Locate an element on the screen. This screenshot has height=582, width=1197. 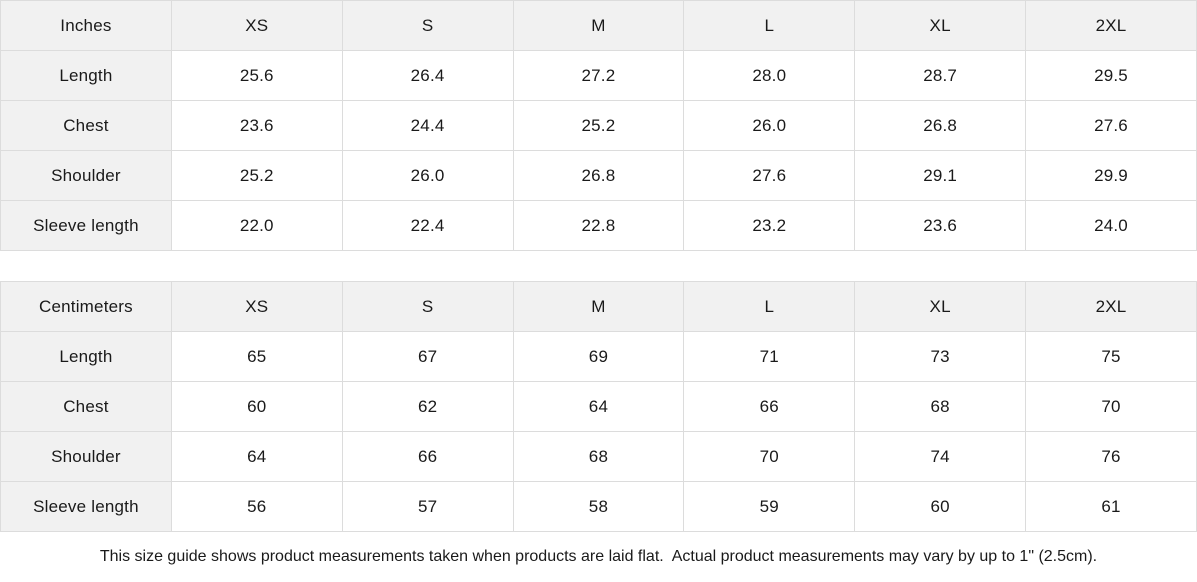
table-row: Length 65 67 69 71 73 75 is located at coordinates (598, 356).